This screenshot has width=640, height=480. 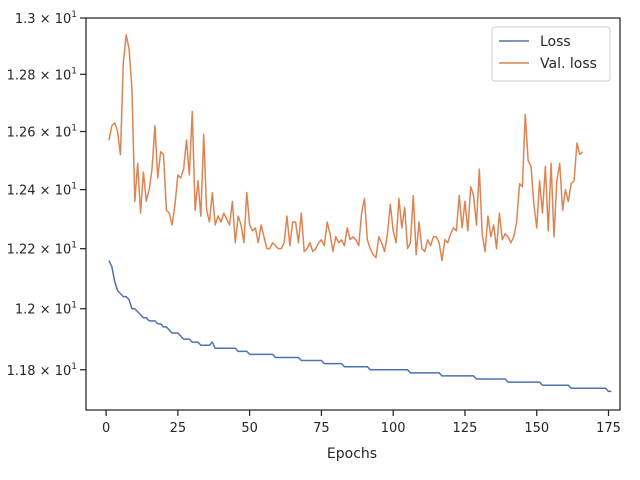 I want to click on legend-label: Val. loss, so click(x=568, y=64).